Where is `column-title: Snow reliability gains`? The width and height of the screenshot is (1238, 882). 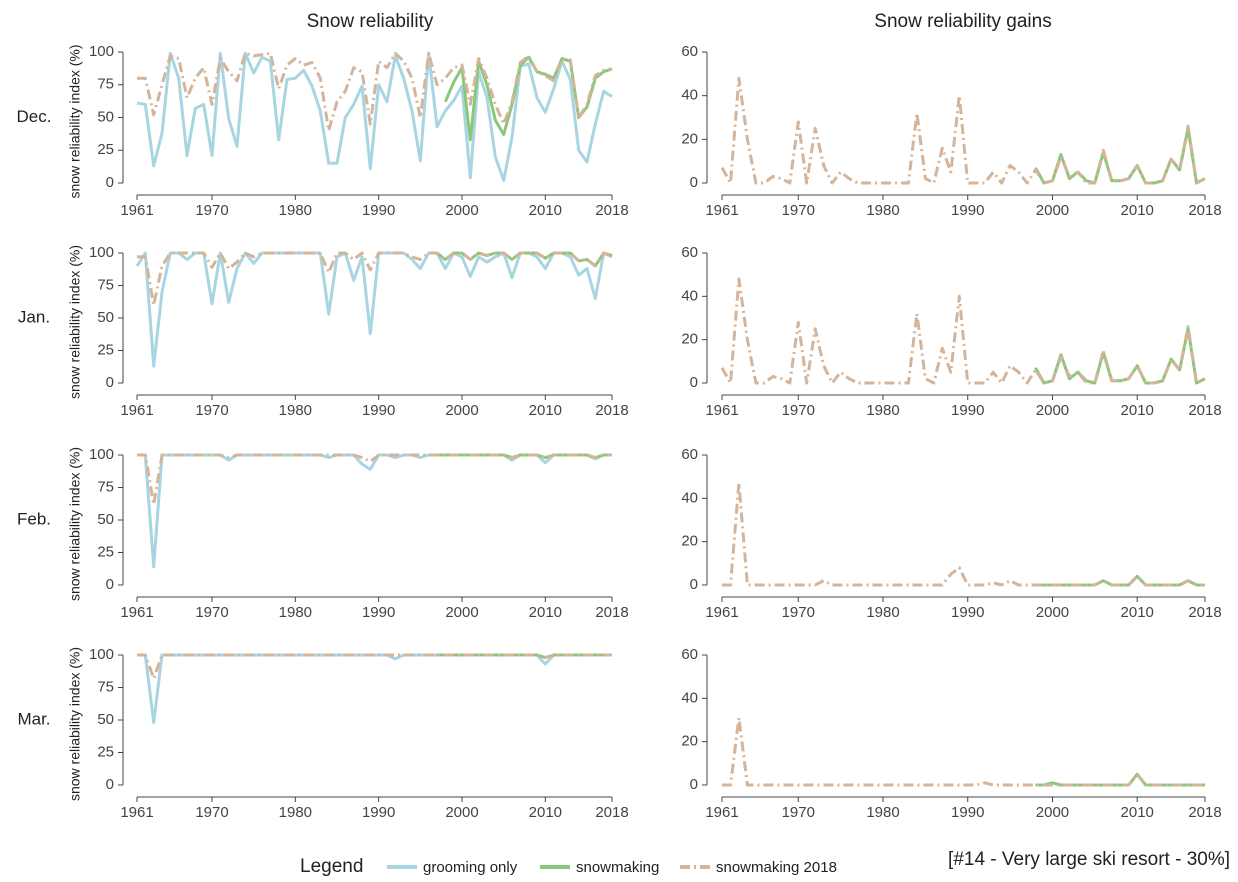 column-title: Snow reliability gains is located at coordinates (962, 21).